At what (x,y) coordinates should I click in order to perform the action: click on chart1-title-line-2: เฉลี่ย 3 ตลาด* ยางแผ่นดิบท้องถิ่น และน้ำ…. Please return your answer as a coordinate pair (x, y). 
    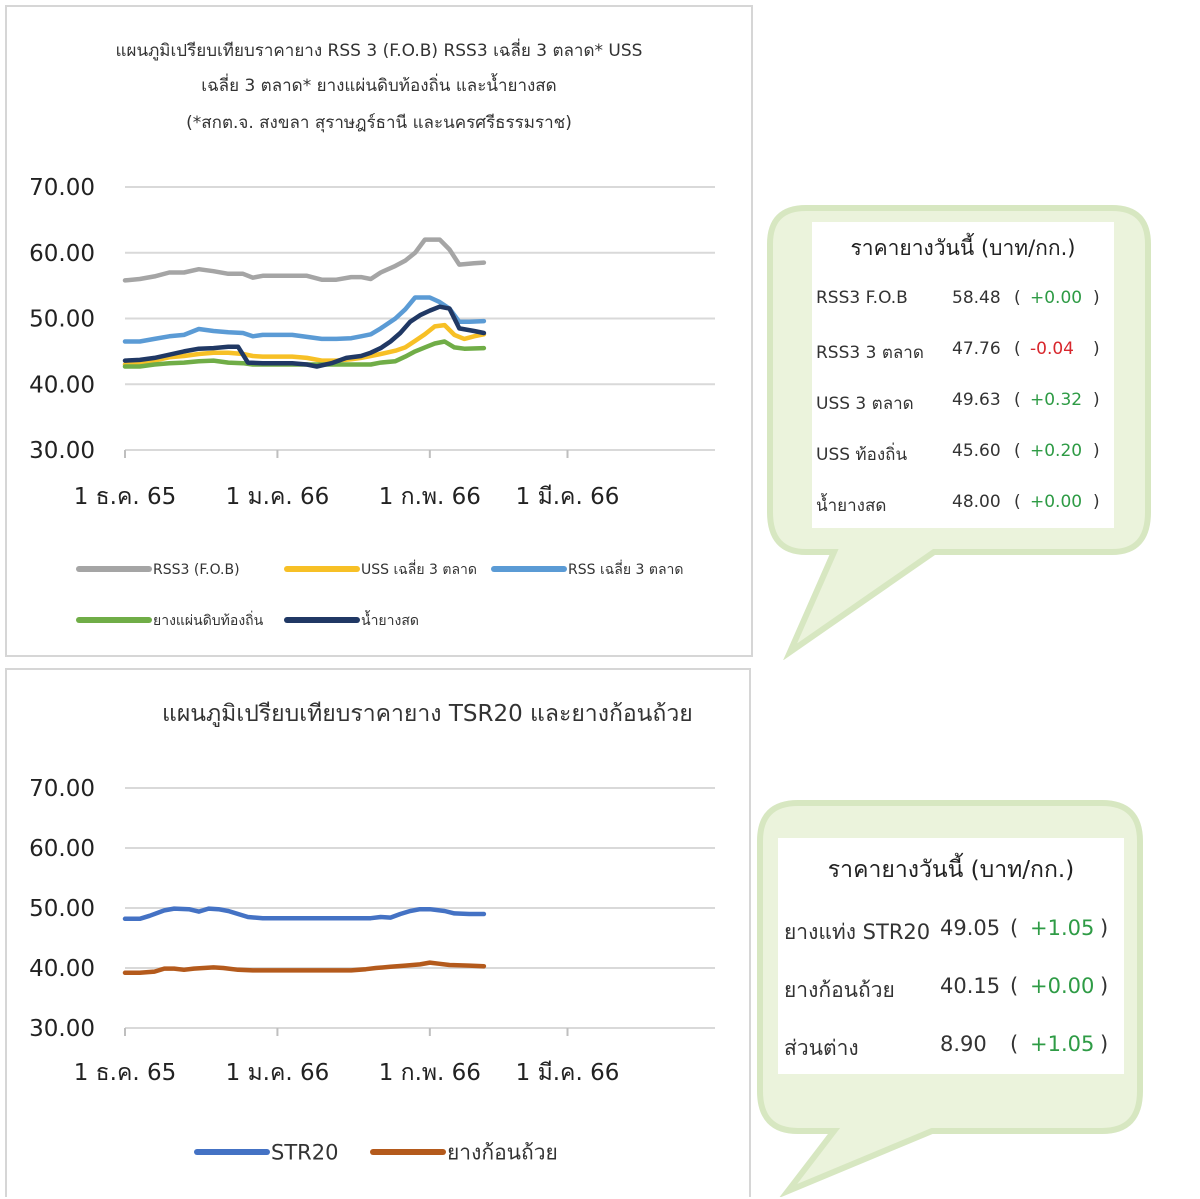
    Looking at the image, I should click on (379, 86).